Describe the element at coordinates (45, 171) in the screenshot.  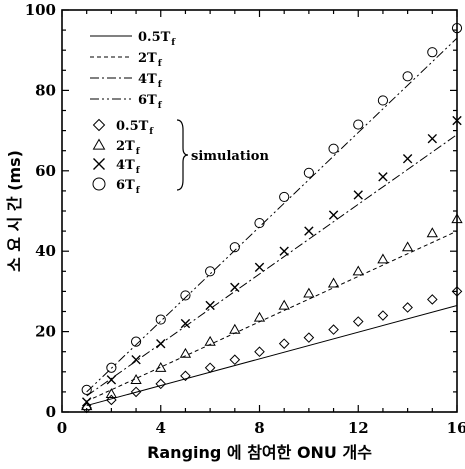
I see `y-tick-label: 60` at that location.